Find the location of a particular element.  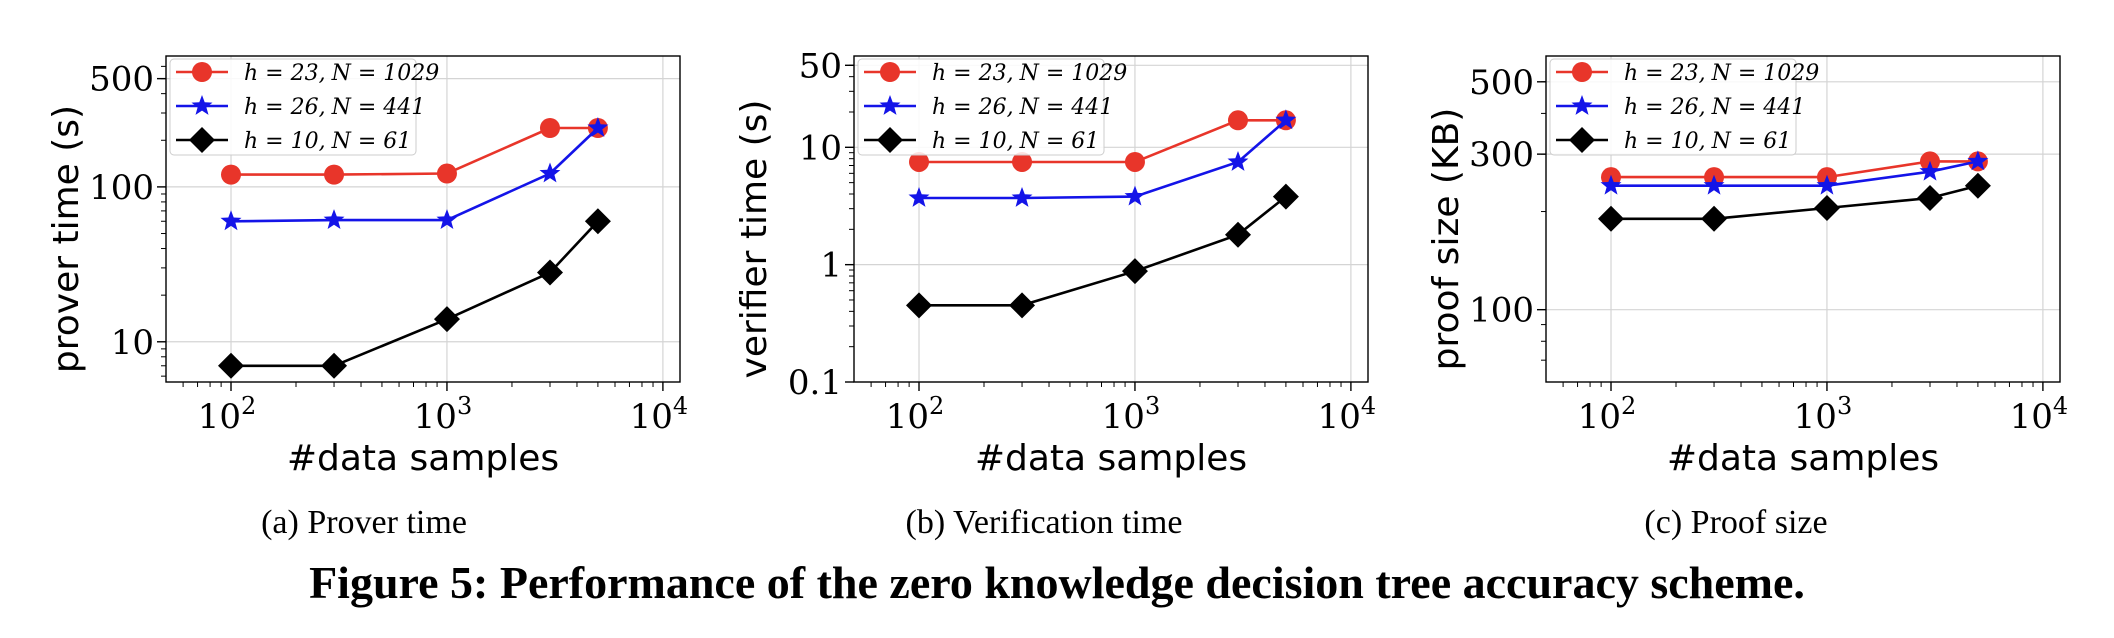

legend-box is located at coordinates (1673, 107).